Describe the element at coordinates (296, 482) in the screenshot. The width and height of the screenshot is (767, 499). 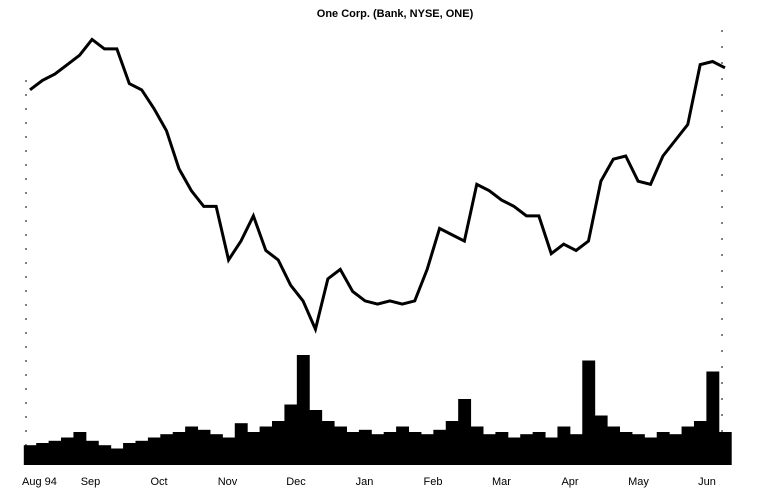
I see `x-tick-label: Dec` at that location.